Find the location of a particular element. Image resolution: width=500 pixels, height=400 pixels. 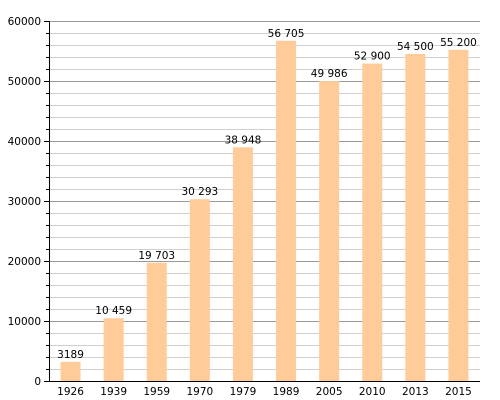

x-tick-label-1939: 1939 is located at coordinates (113, 392).